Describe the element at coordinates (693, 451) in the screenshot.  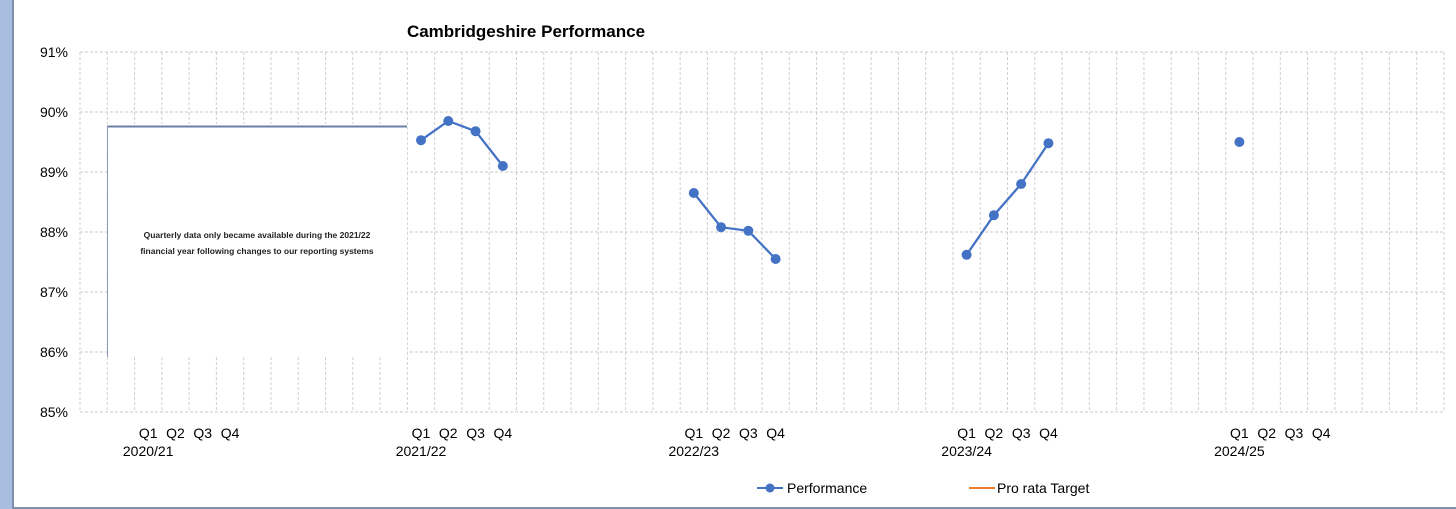
I see `x-tick-year: 2022/23` at that location.